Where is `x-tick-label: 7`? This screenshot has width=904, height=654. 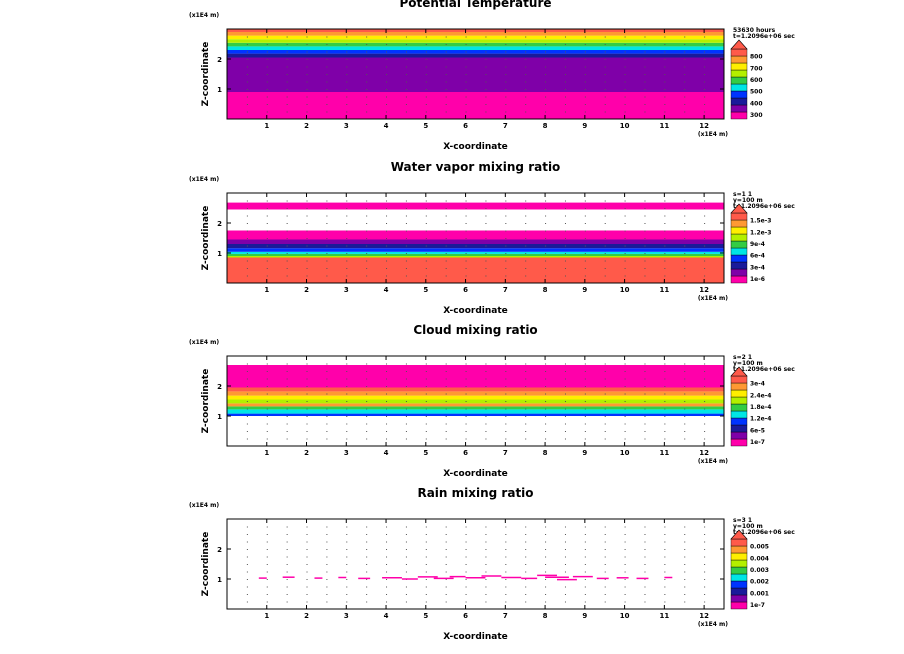
x-tick-label: 7 is located at coordinates (505, 290).